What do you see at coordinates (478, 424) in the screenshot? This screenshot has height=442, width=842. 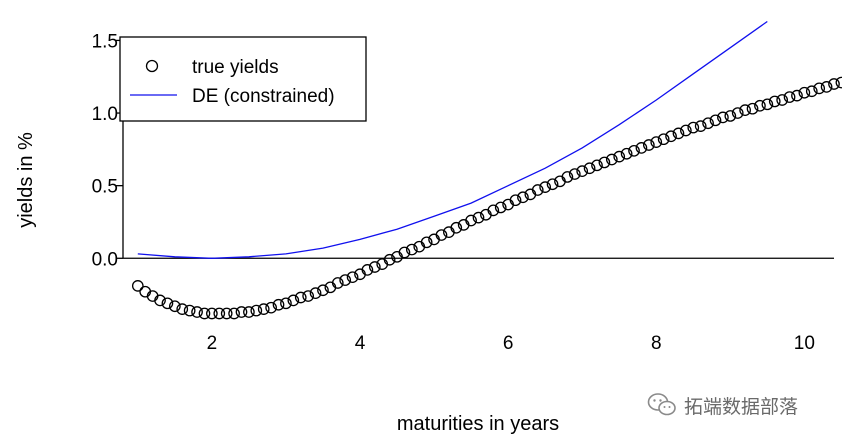 I see `x-axis-title: maturities in years` at bounding box center [478, 424].